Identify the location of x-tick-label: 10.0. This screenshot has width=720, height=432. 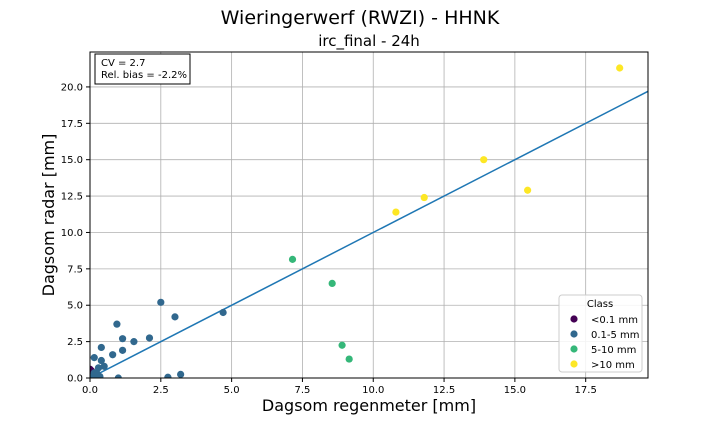
(373, 390).